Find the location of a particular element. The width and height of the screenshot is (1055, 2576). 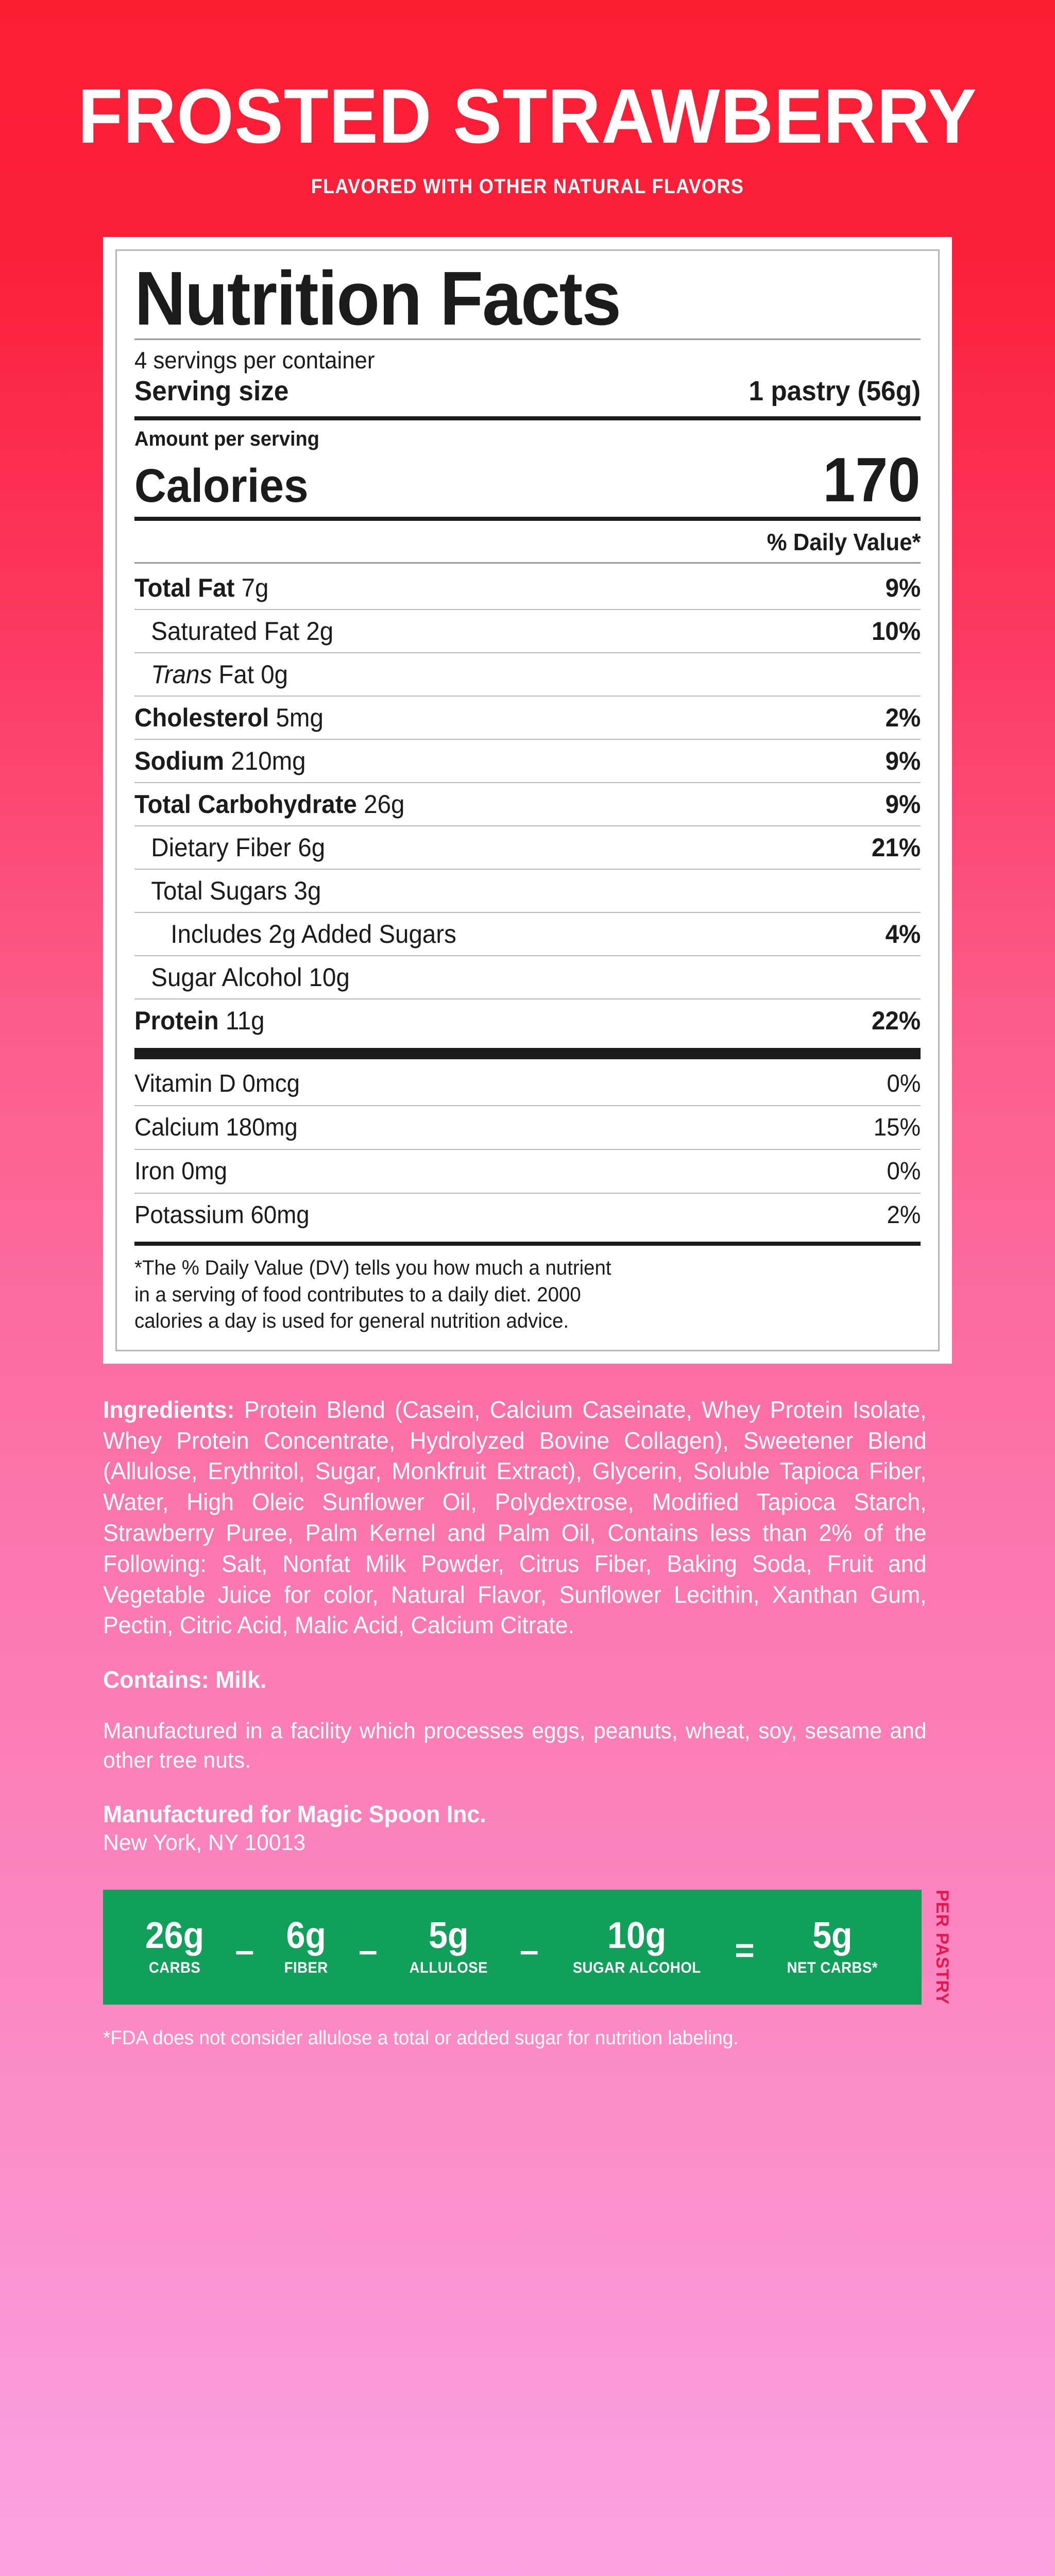

nutrient-row: Total Sugars 3g is located at coordinates (527, 891).